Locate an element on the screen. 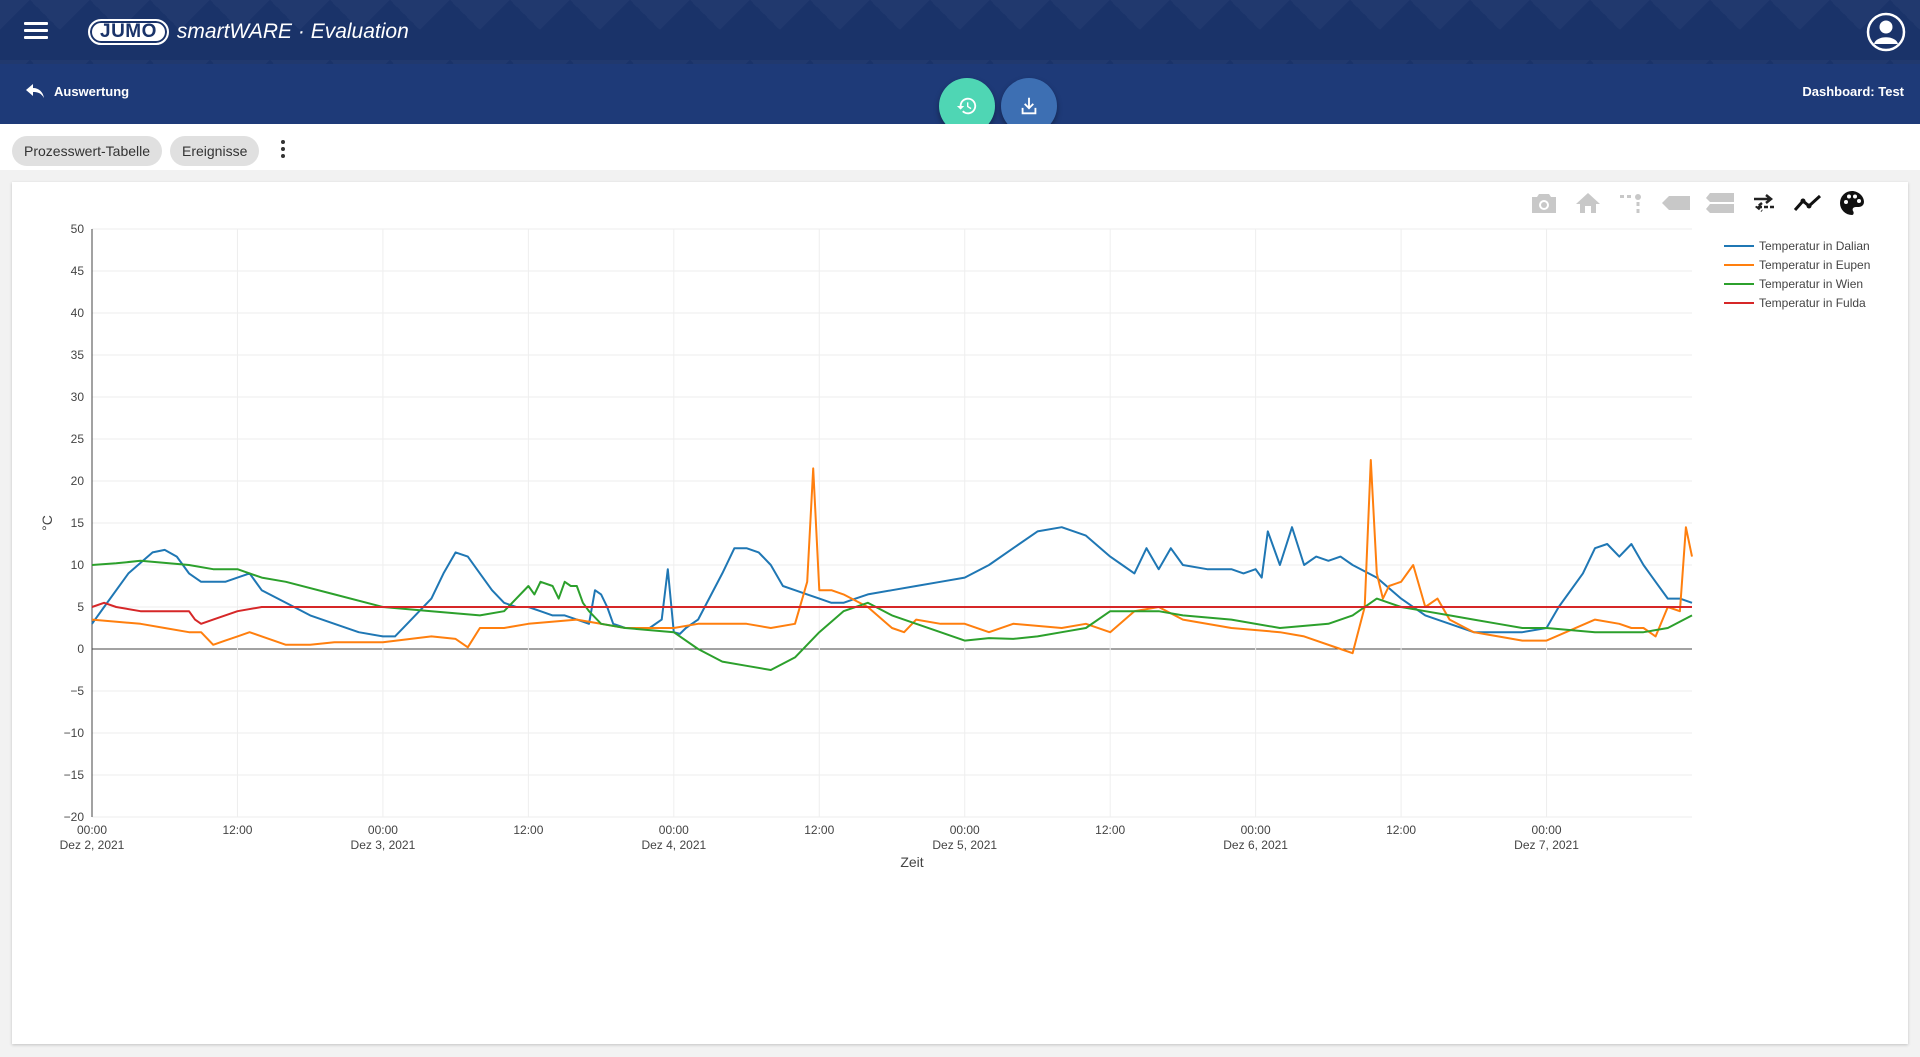 The image size is (1920, 1057). y-tick-label: 15 is located at coordinates (78, 523).